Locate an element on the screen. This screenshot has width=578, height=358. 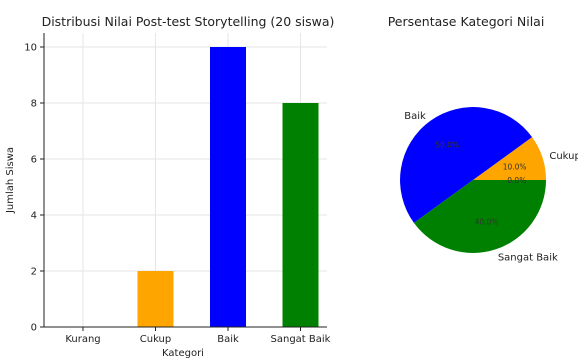
pie-pct-sangat-baik: 40.0% is located at coordinates (487, 222).